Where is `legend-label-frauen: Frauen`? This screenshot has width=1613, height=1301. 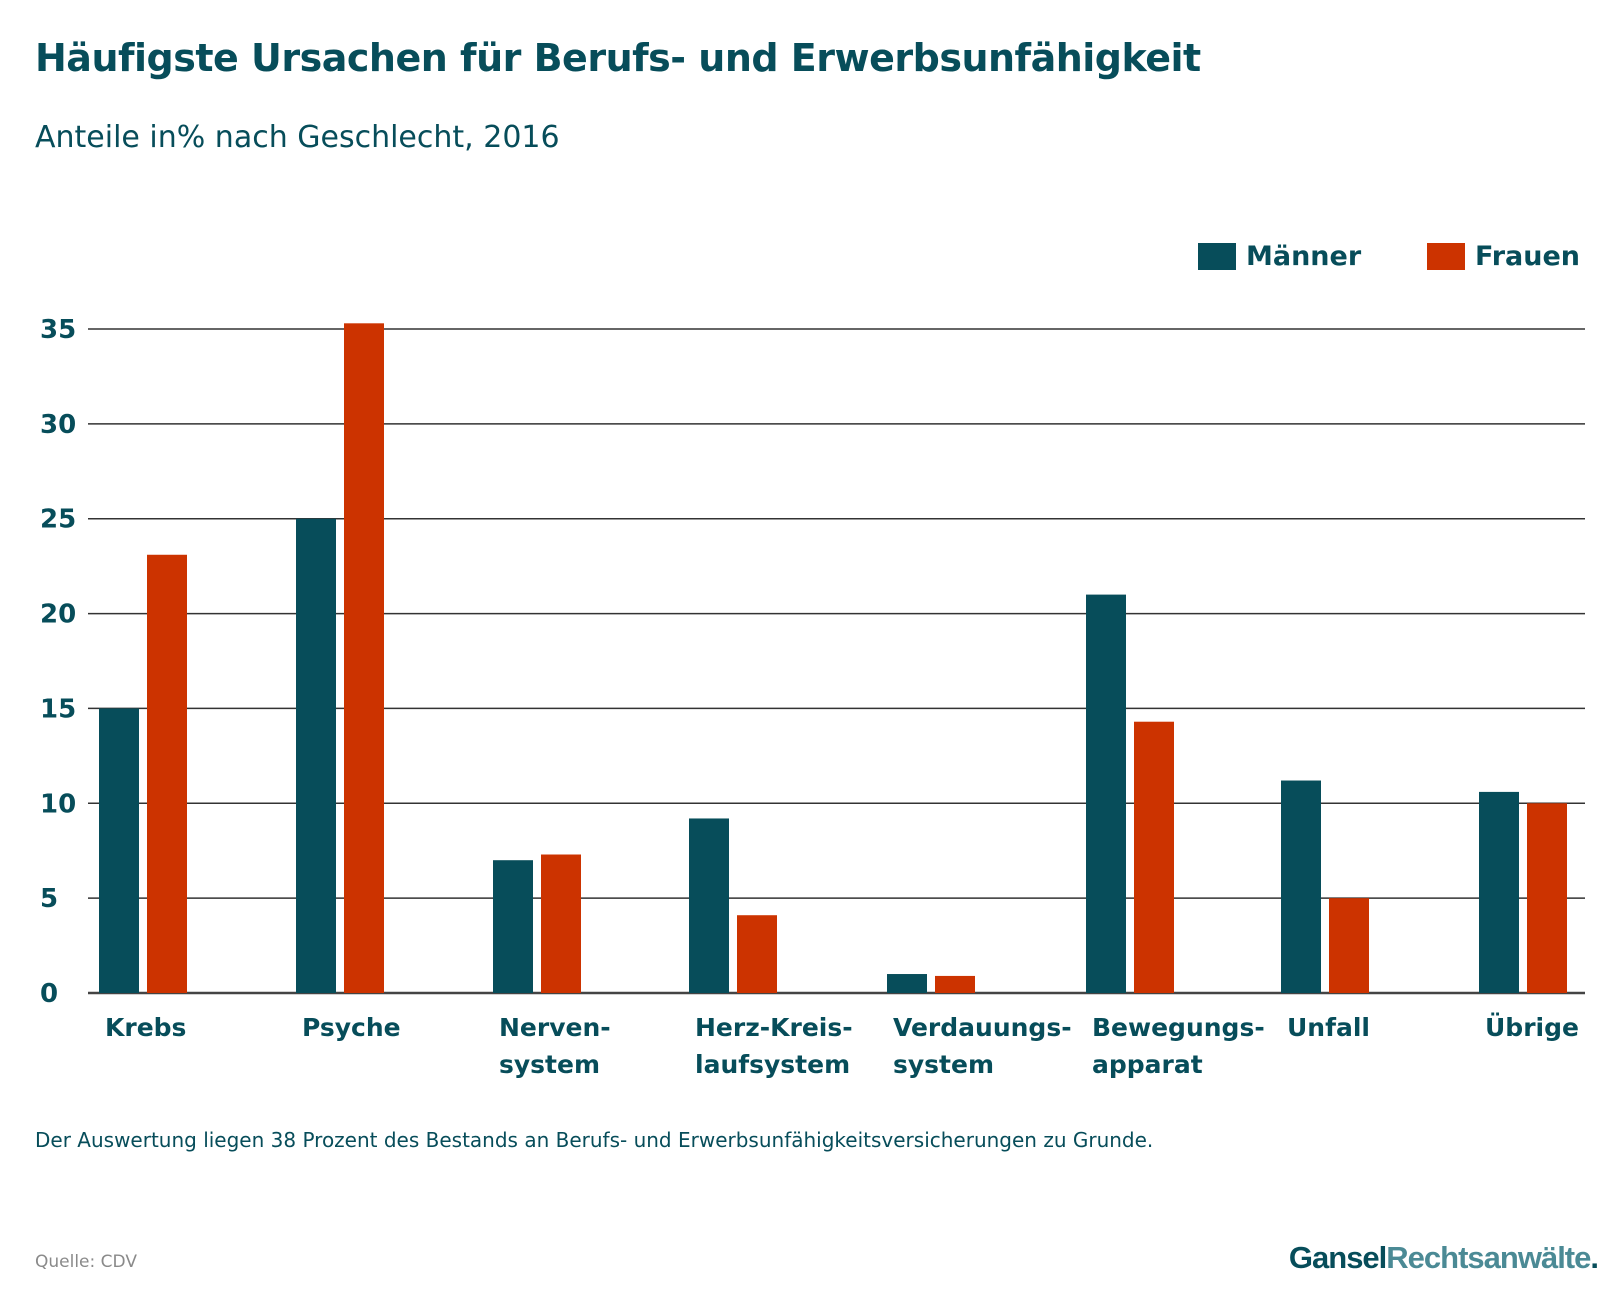 legend-label-frauen: Frauen is located at coordinates (1528, 256).